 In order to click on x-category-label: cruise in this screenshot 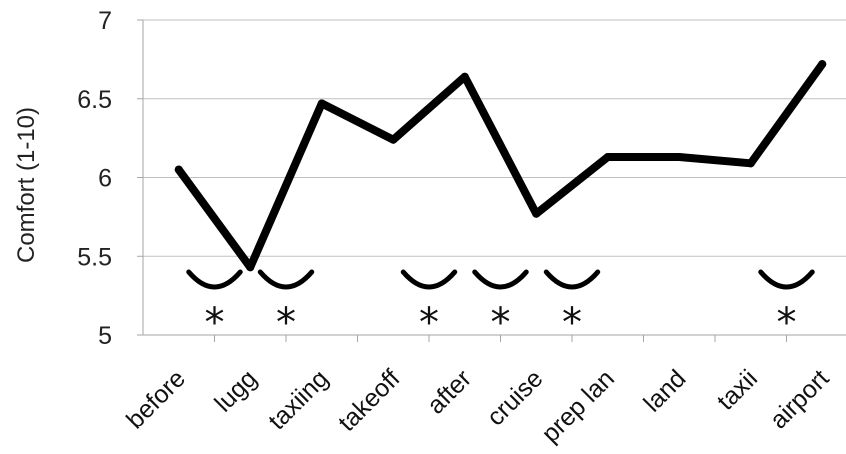, I will do `click(515, 397)`.